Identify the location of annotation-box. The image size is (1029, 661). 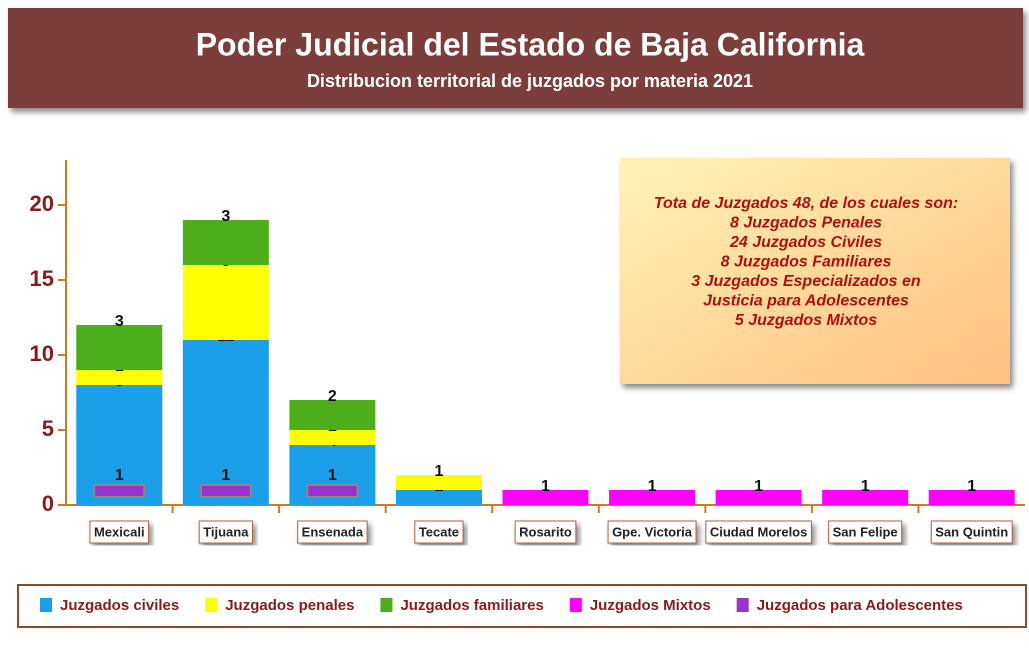
(815, 271).